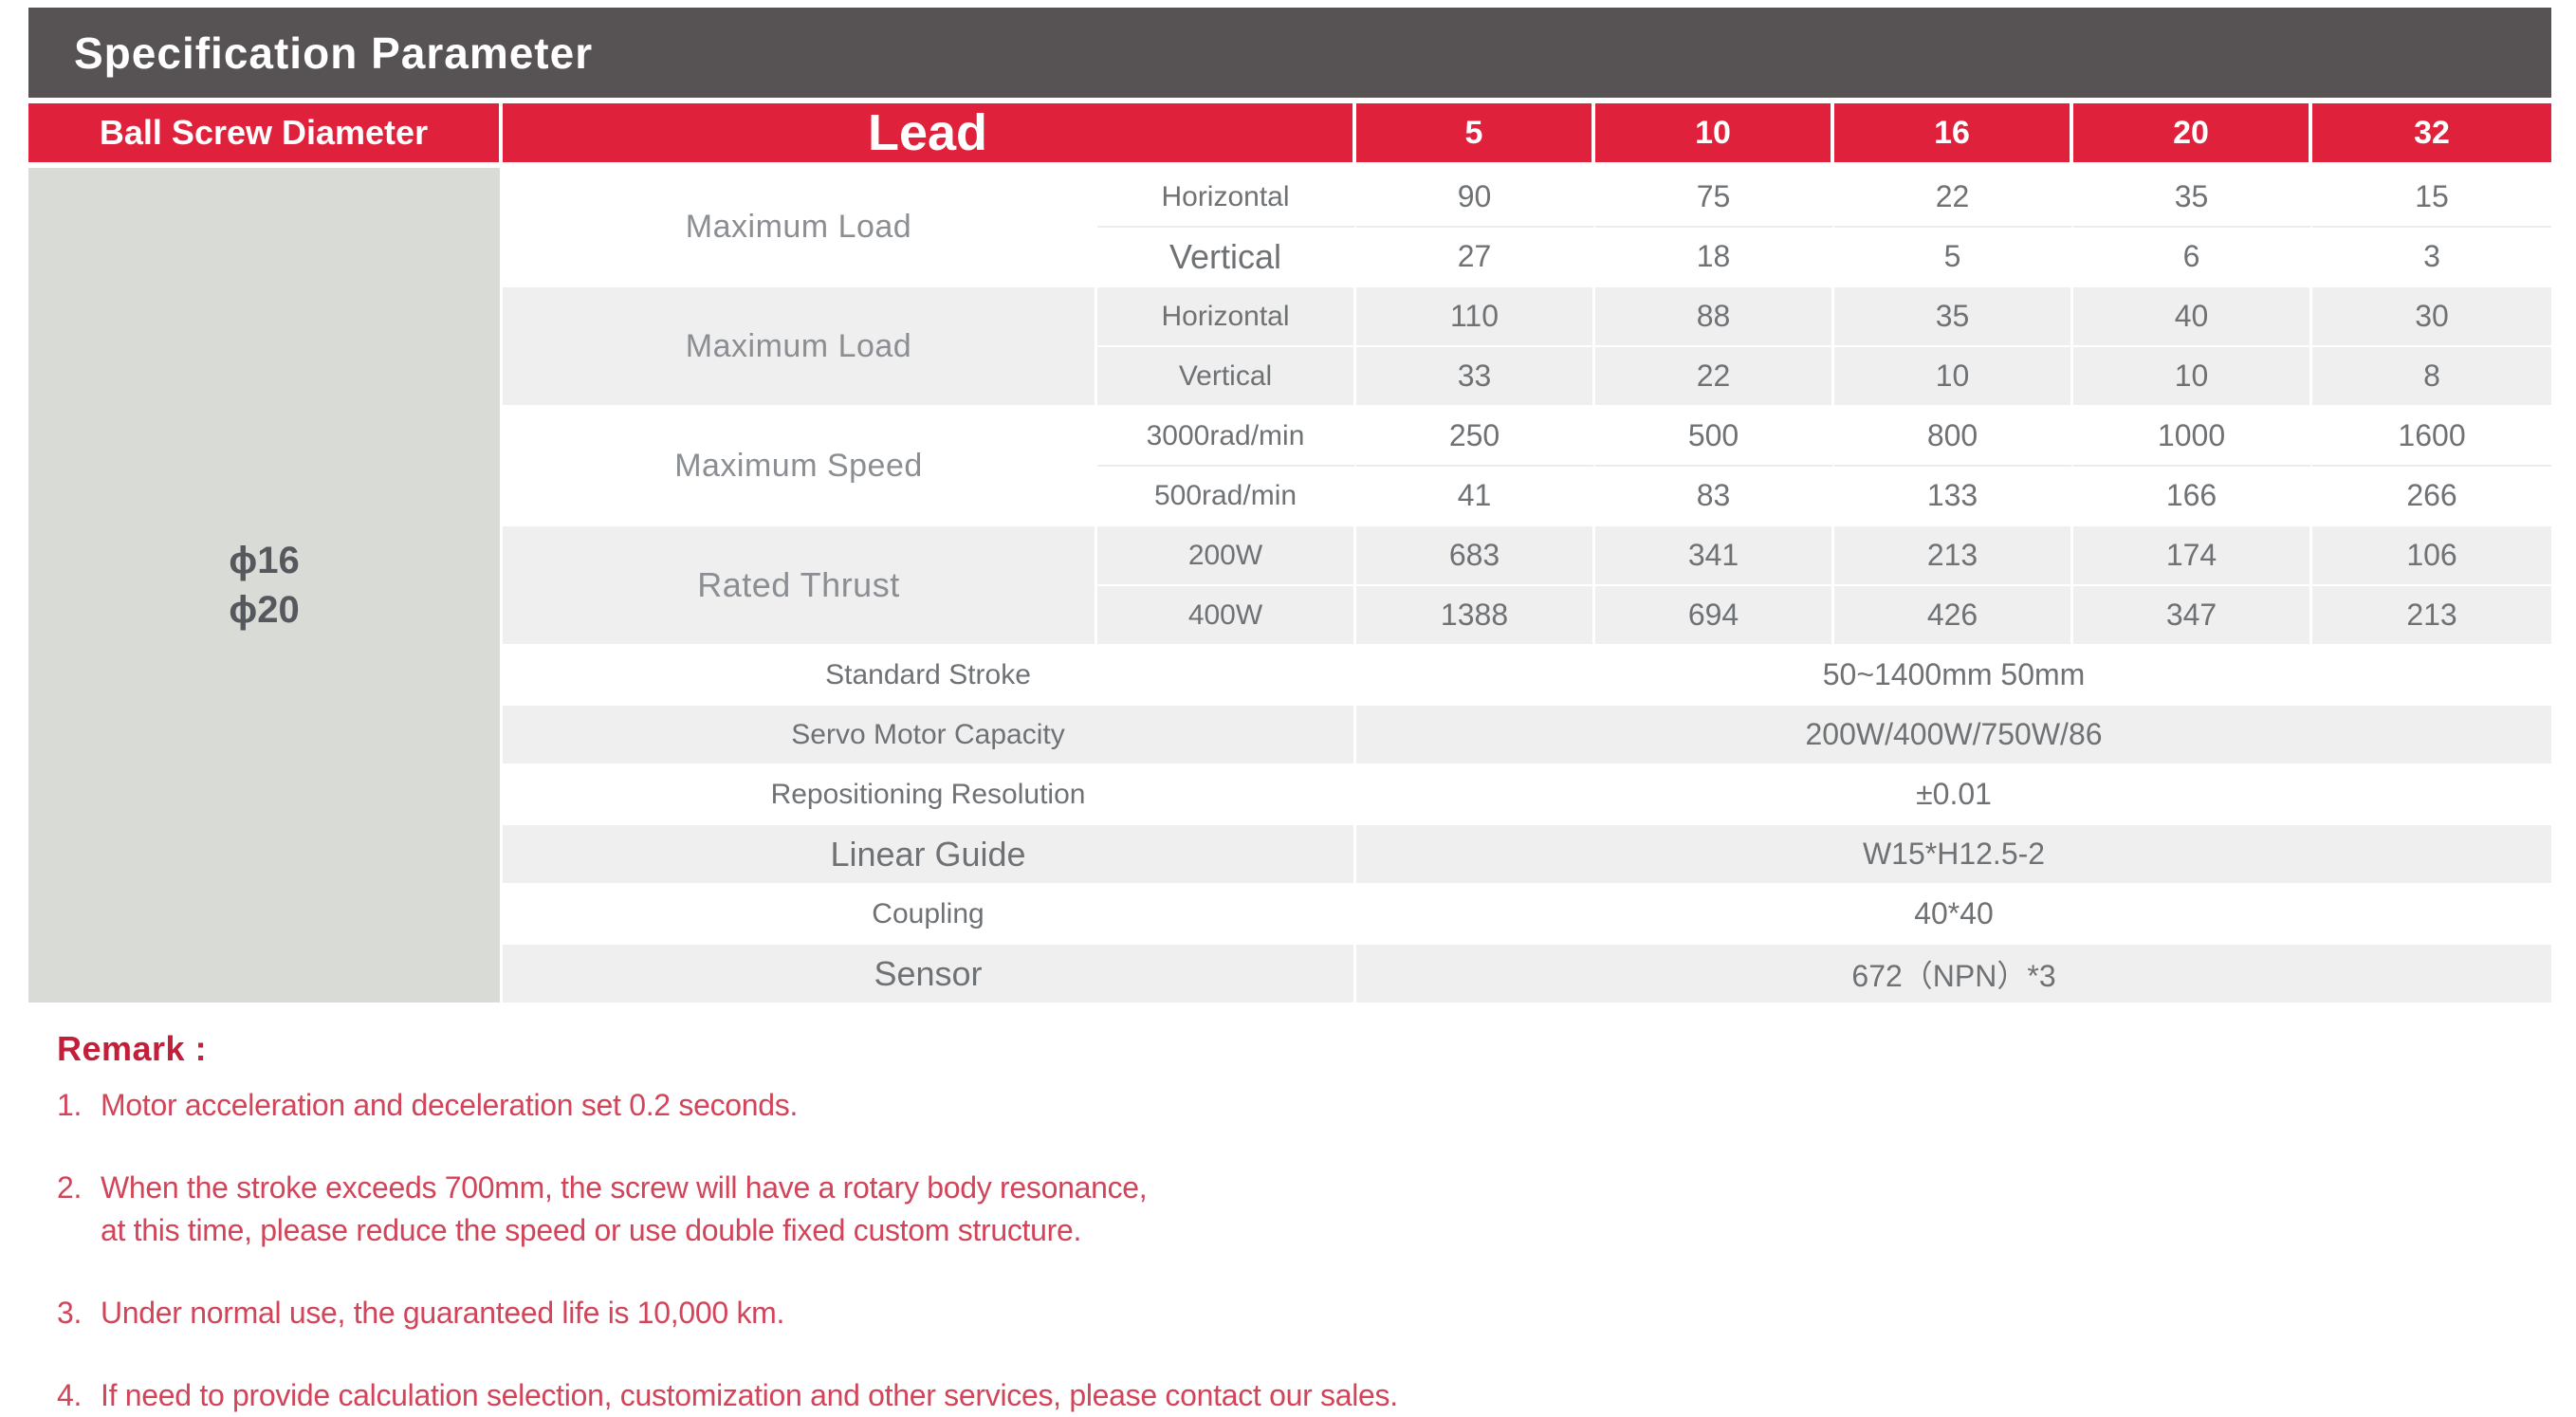 This screenshot has width=2576, height=1417. What do you see at coordinates (1954, 614) in the screenshot?
I see `value-cell: 426` at bounding box center [1954, 614].